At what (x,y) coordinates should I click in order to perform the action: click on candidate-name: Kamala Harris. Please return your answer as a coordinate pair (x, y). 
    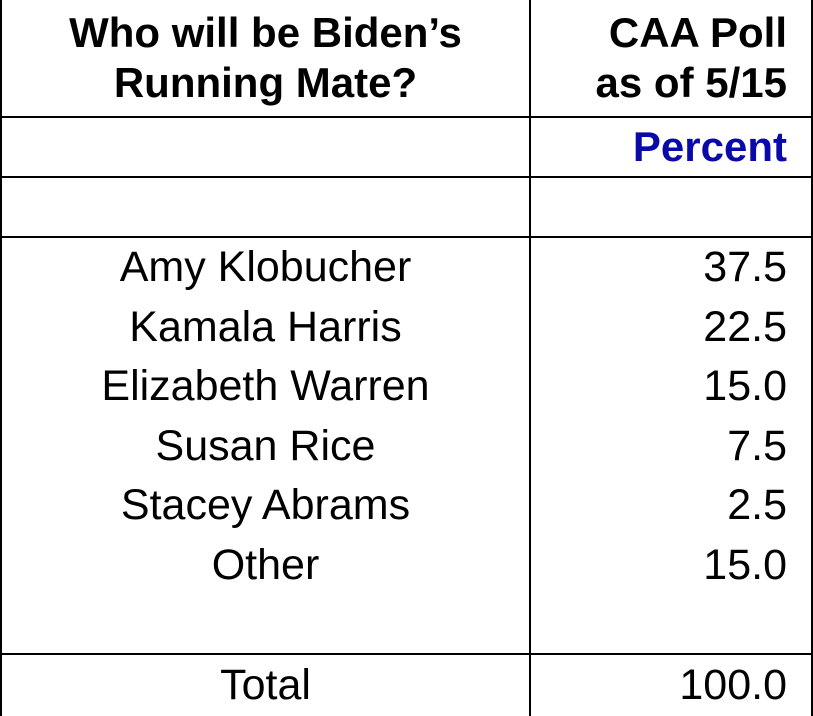
    Looking at the image, I should click on (266, 327).